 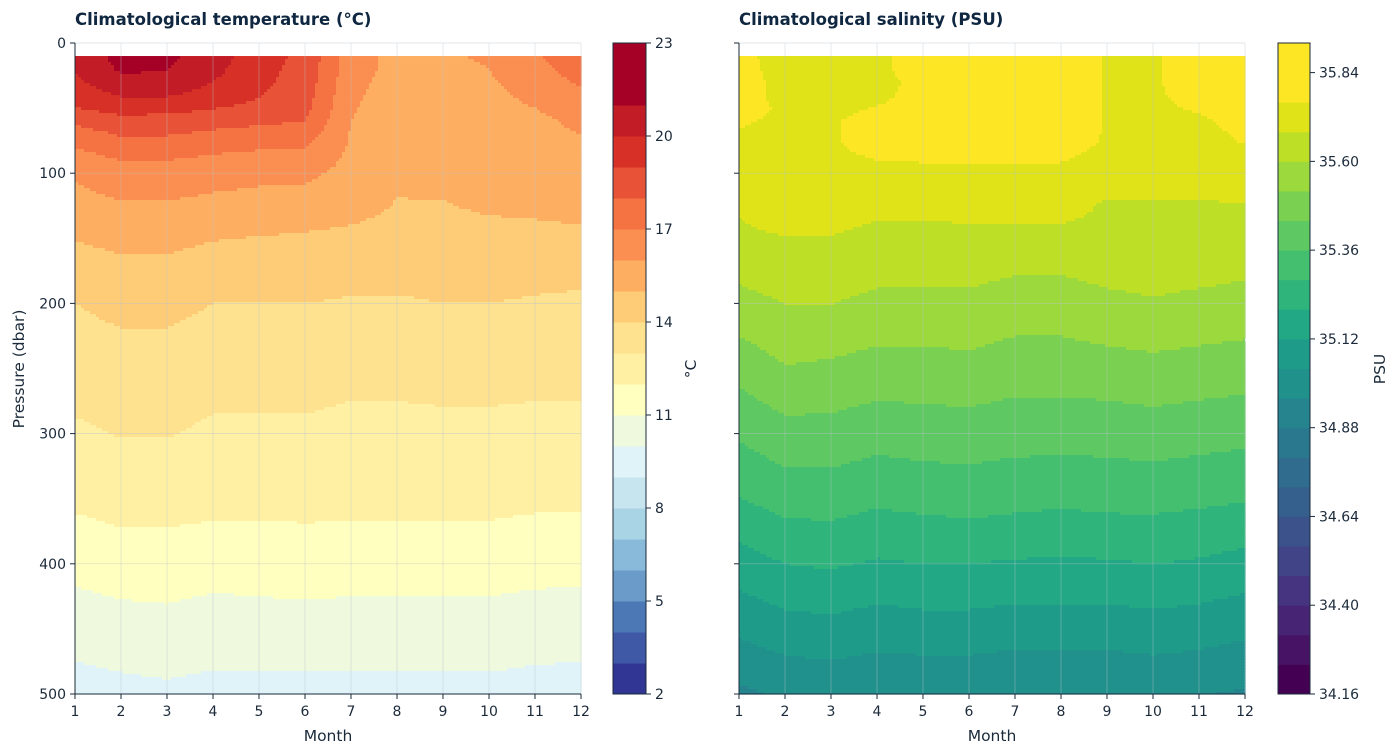 I want to click on salinity-colorbar-label: PSU, so click(x=1380, y=369).